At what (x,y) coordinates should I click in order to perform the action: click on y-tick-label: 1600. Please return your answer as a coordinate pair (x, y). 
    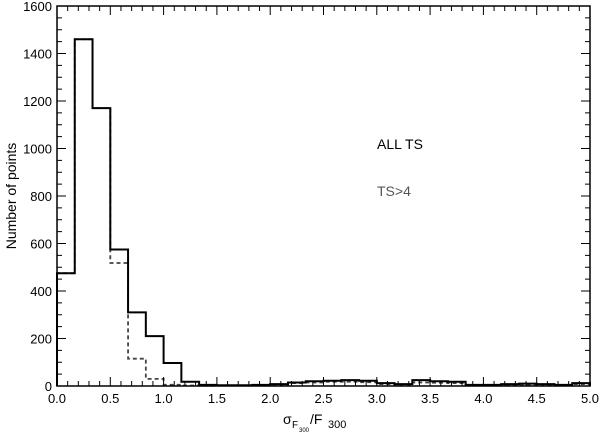
    Looking at the image, I should click on (37, 7).